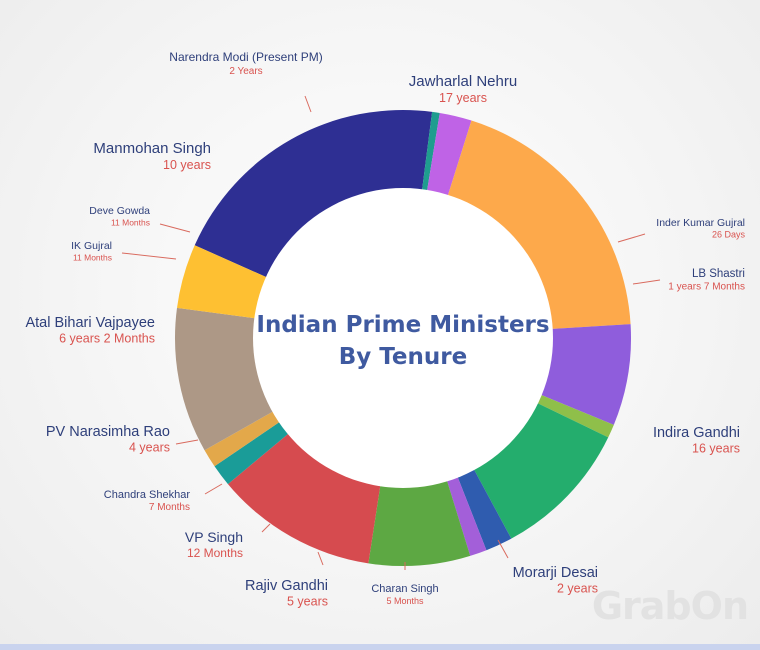  What do you see at coordinates (718, 274) in the screenshot?
I see `label-name-lb-shastri: LB Shastri` at bounding box center [718, 274].